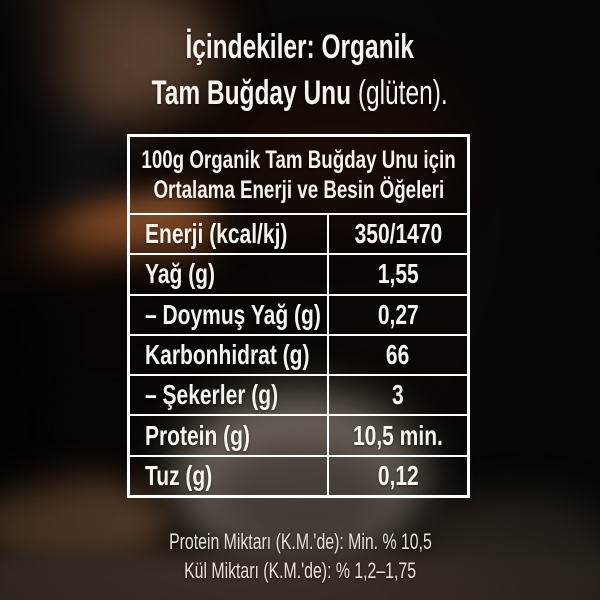  What do you see at coordinates (233, 314) in the screenshot?
I see `nutrient-label-text: – Doymuş Yağ (g)` at bounding box center [233, 314].